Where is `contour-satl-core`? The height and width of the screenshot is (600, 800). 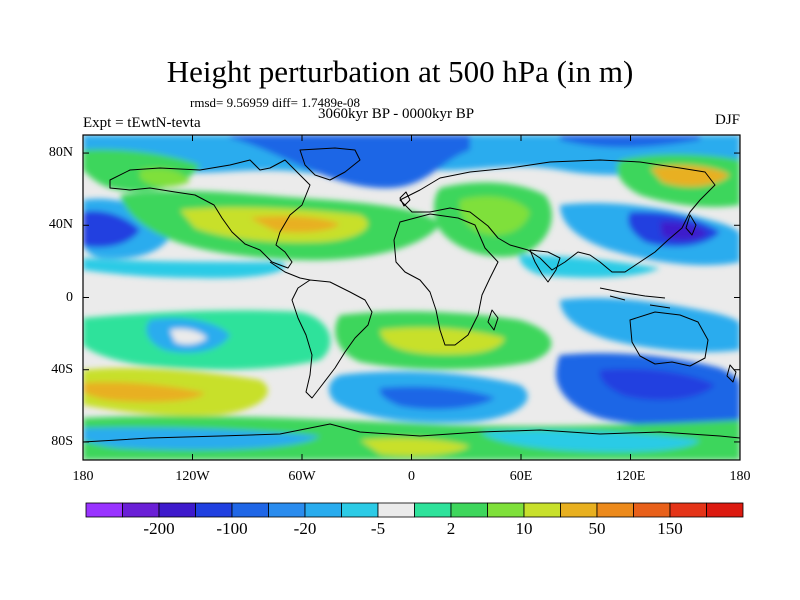 contour-satl-core is located at coordinates (437, 398).